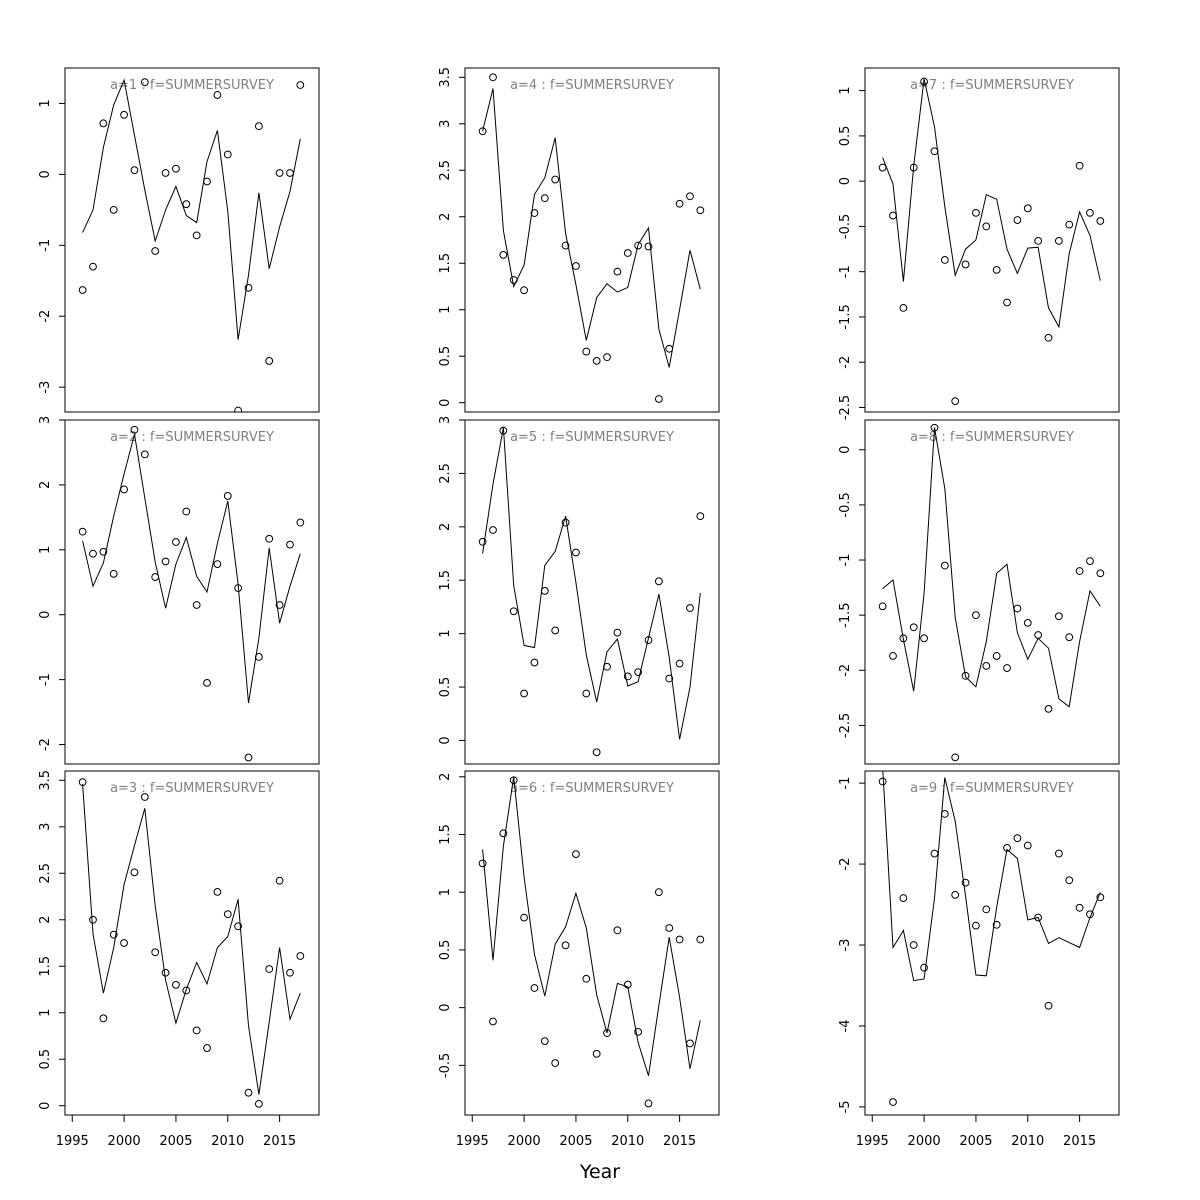  I want to click on panel-title: a=7 : f=SUMMERSURVEY, so click(992, 85).